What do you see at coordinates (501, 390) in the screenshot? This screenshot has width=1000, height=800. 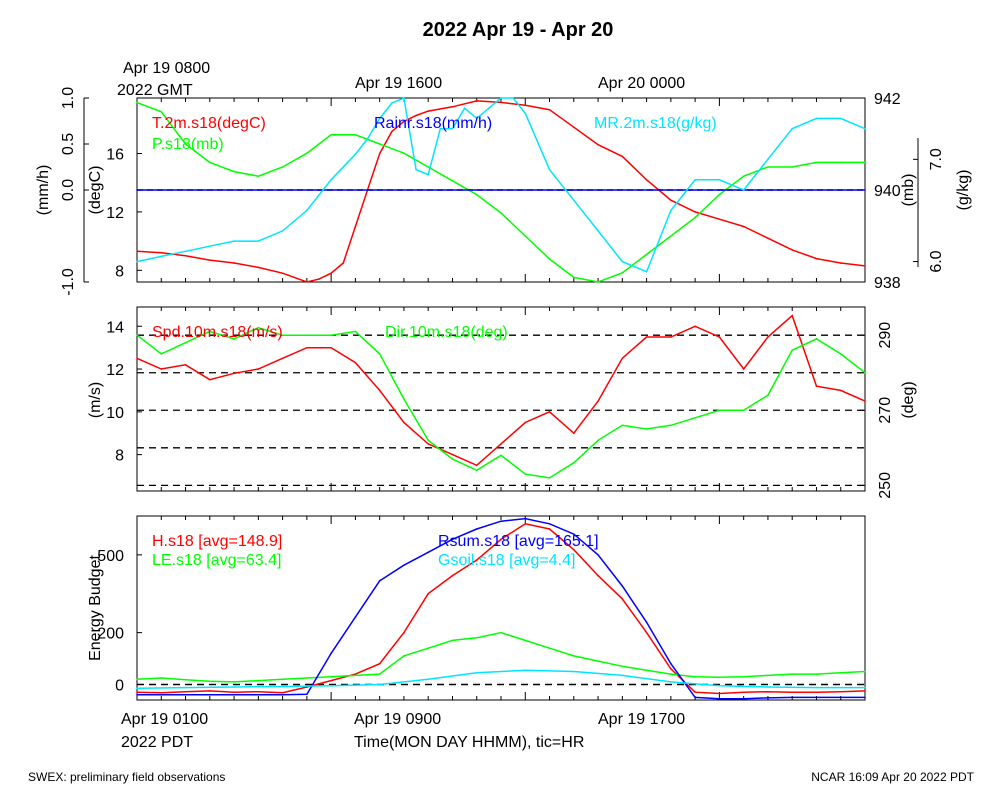 I see `spd-series` at bounding box center [501, 390].